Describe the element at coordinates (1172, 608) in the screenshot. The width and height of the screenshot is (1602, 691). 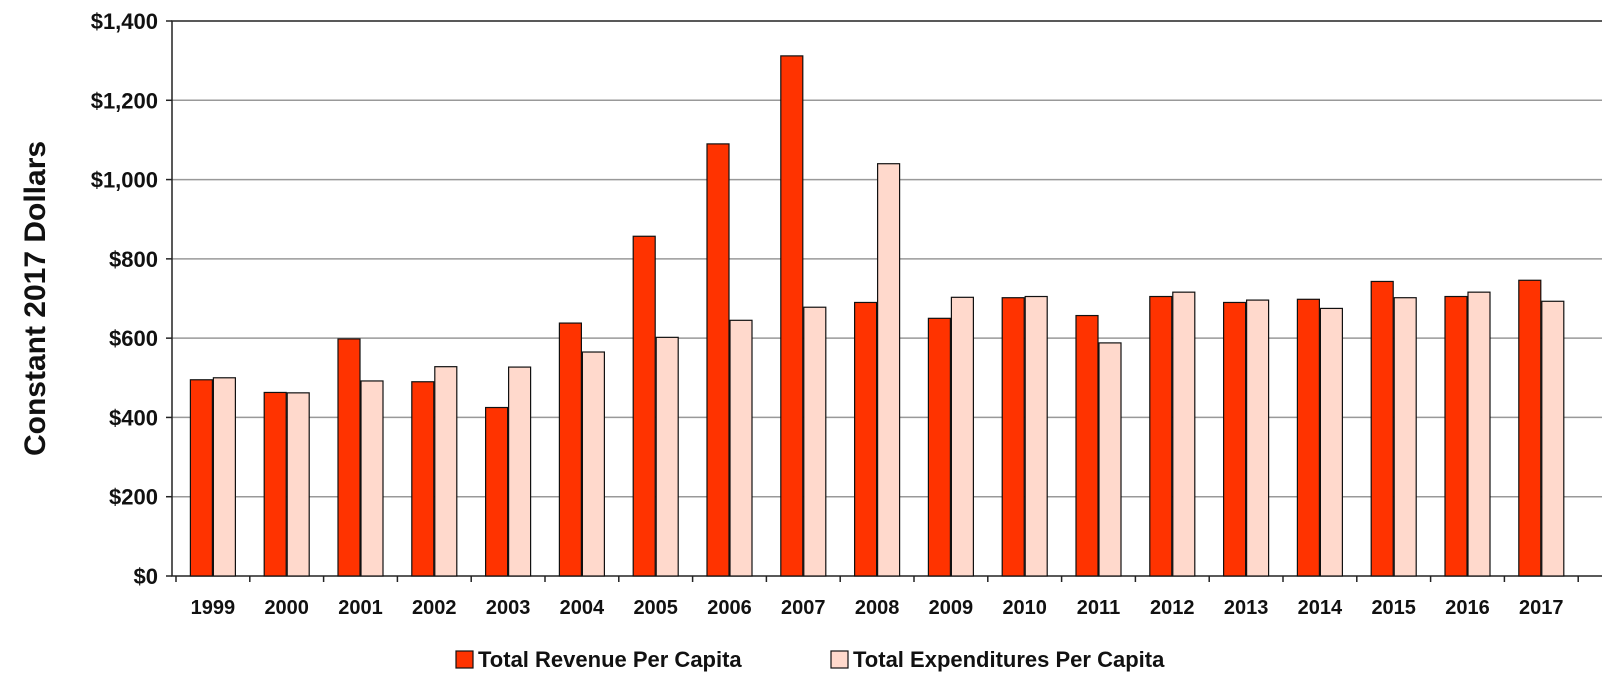
I see `x-tick-label: 2012` at that location.